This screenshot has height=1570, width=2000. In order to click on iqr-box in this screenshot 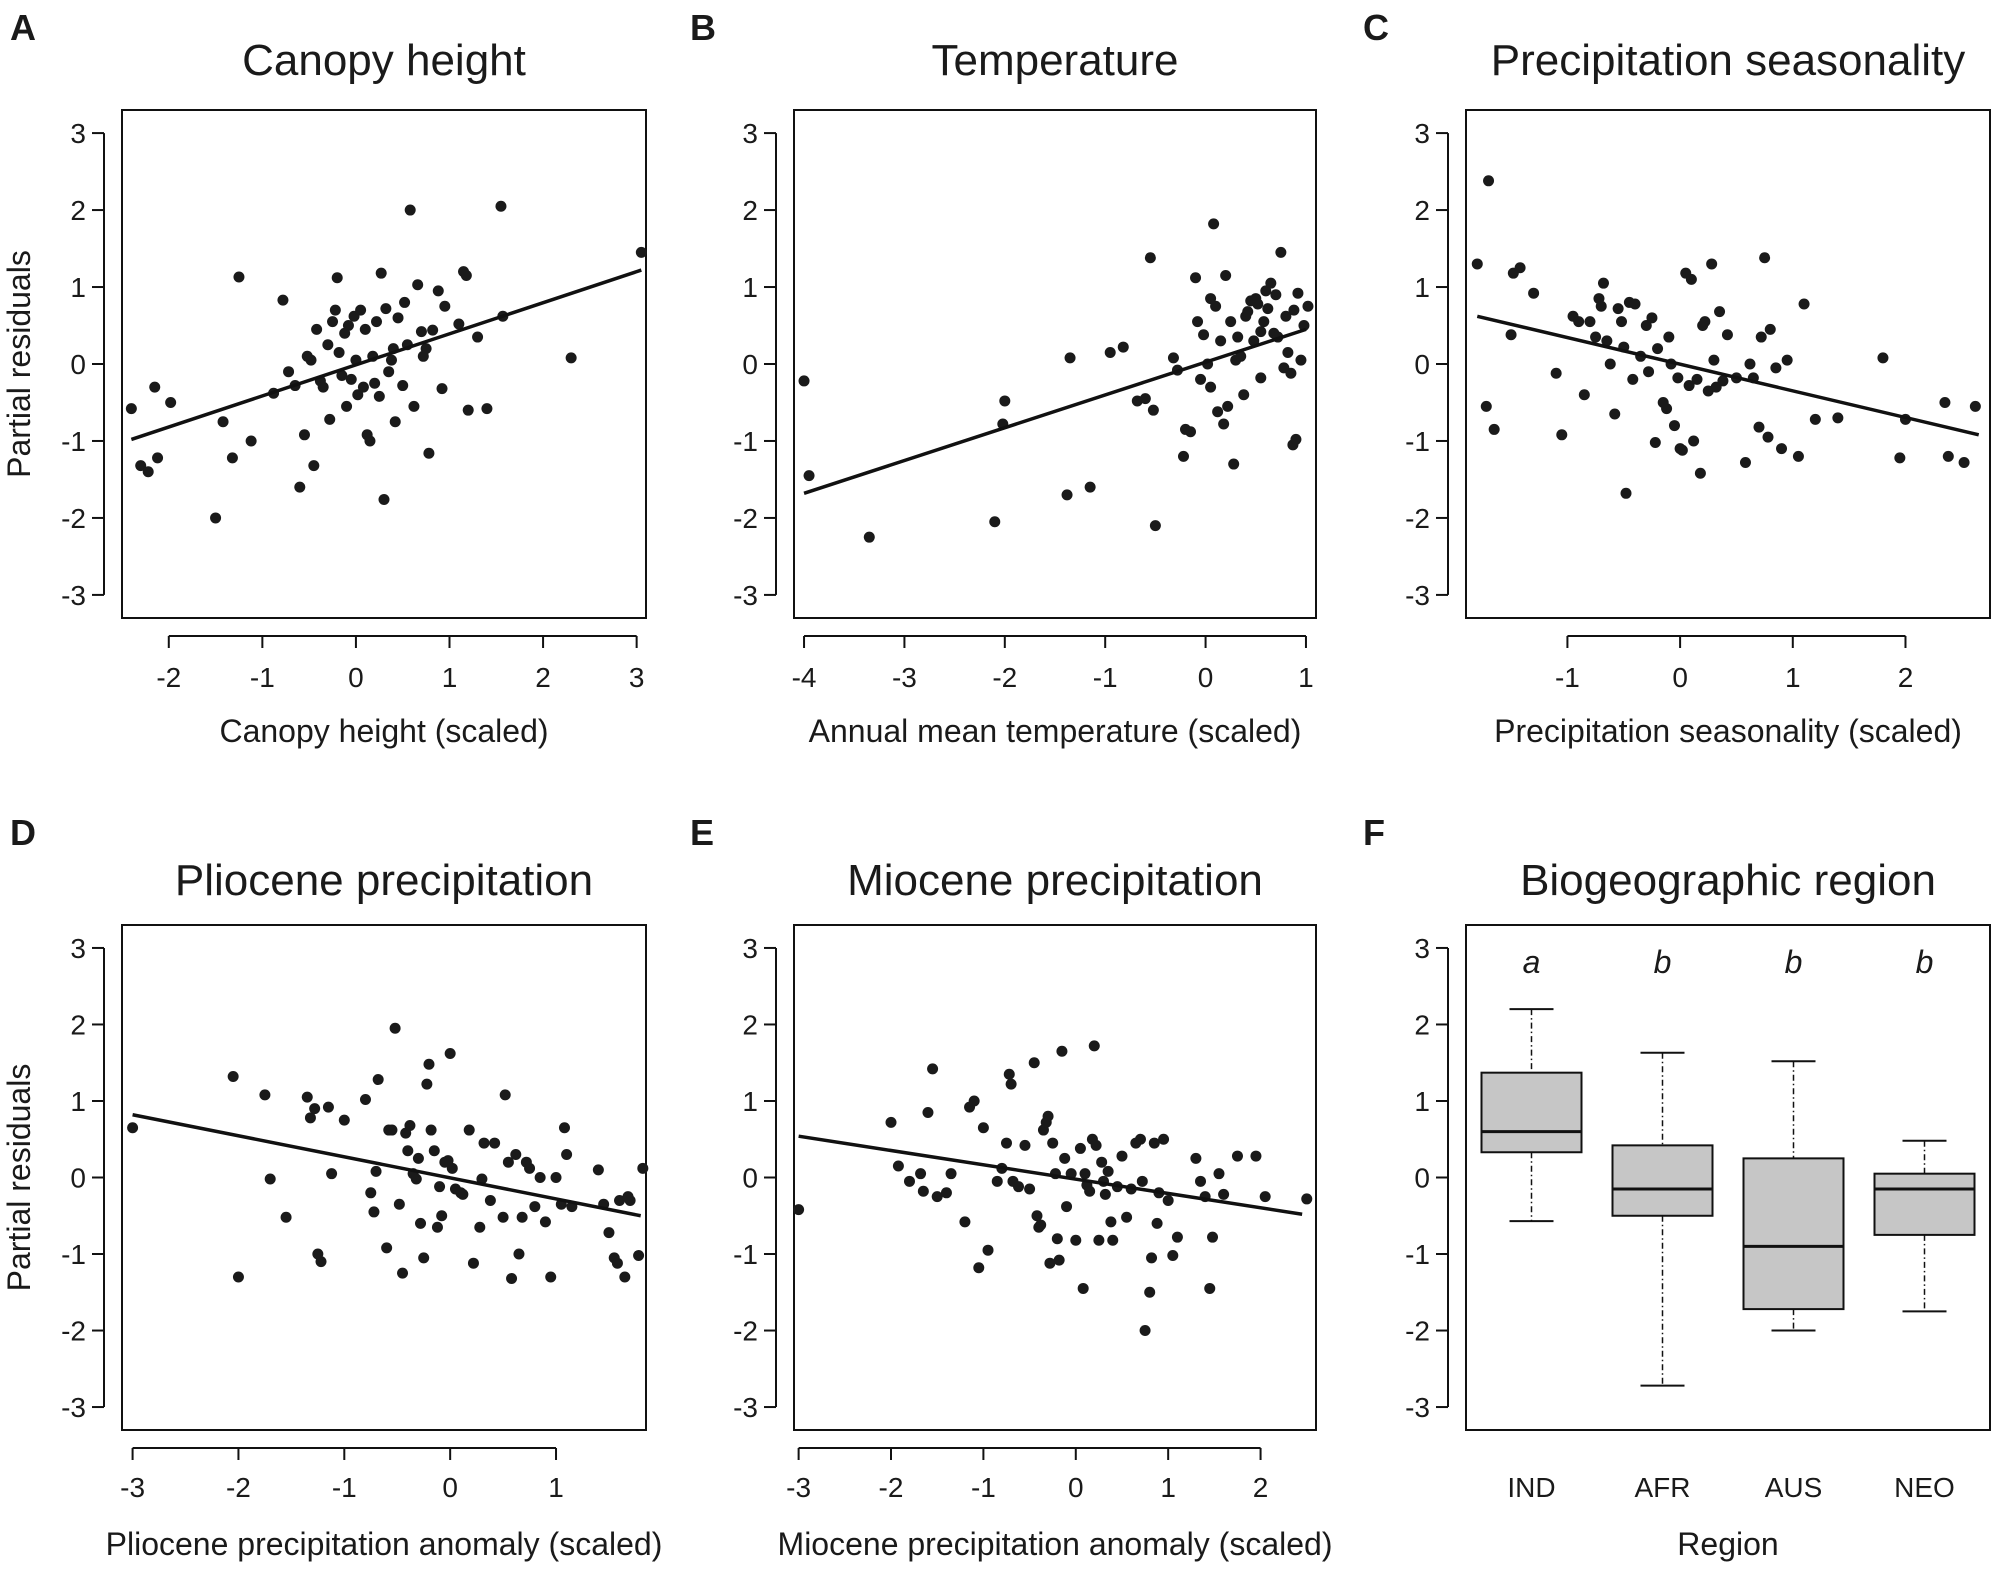, I will do `click(1924, 1204)`.